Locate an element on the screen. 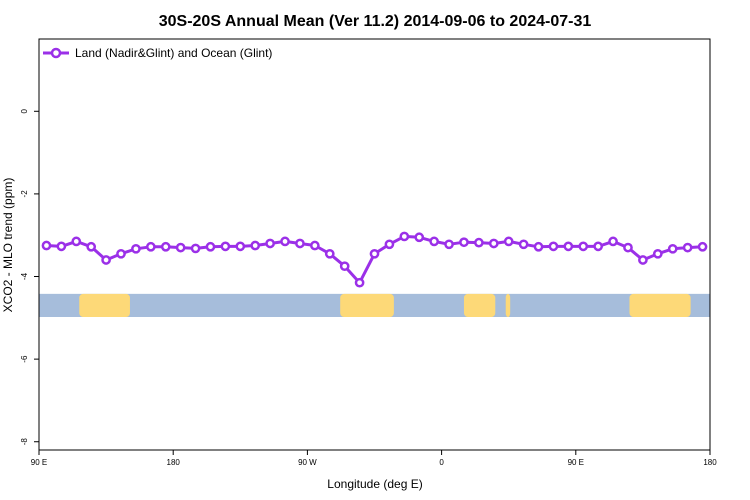 The image size is (750, 500). x-axis-label: Longitude (deg E) is located at coordinates (374, 484).